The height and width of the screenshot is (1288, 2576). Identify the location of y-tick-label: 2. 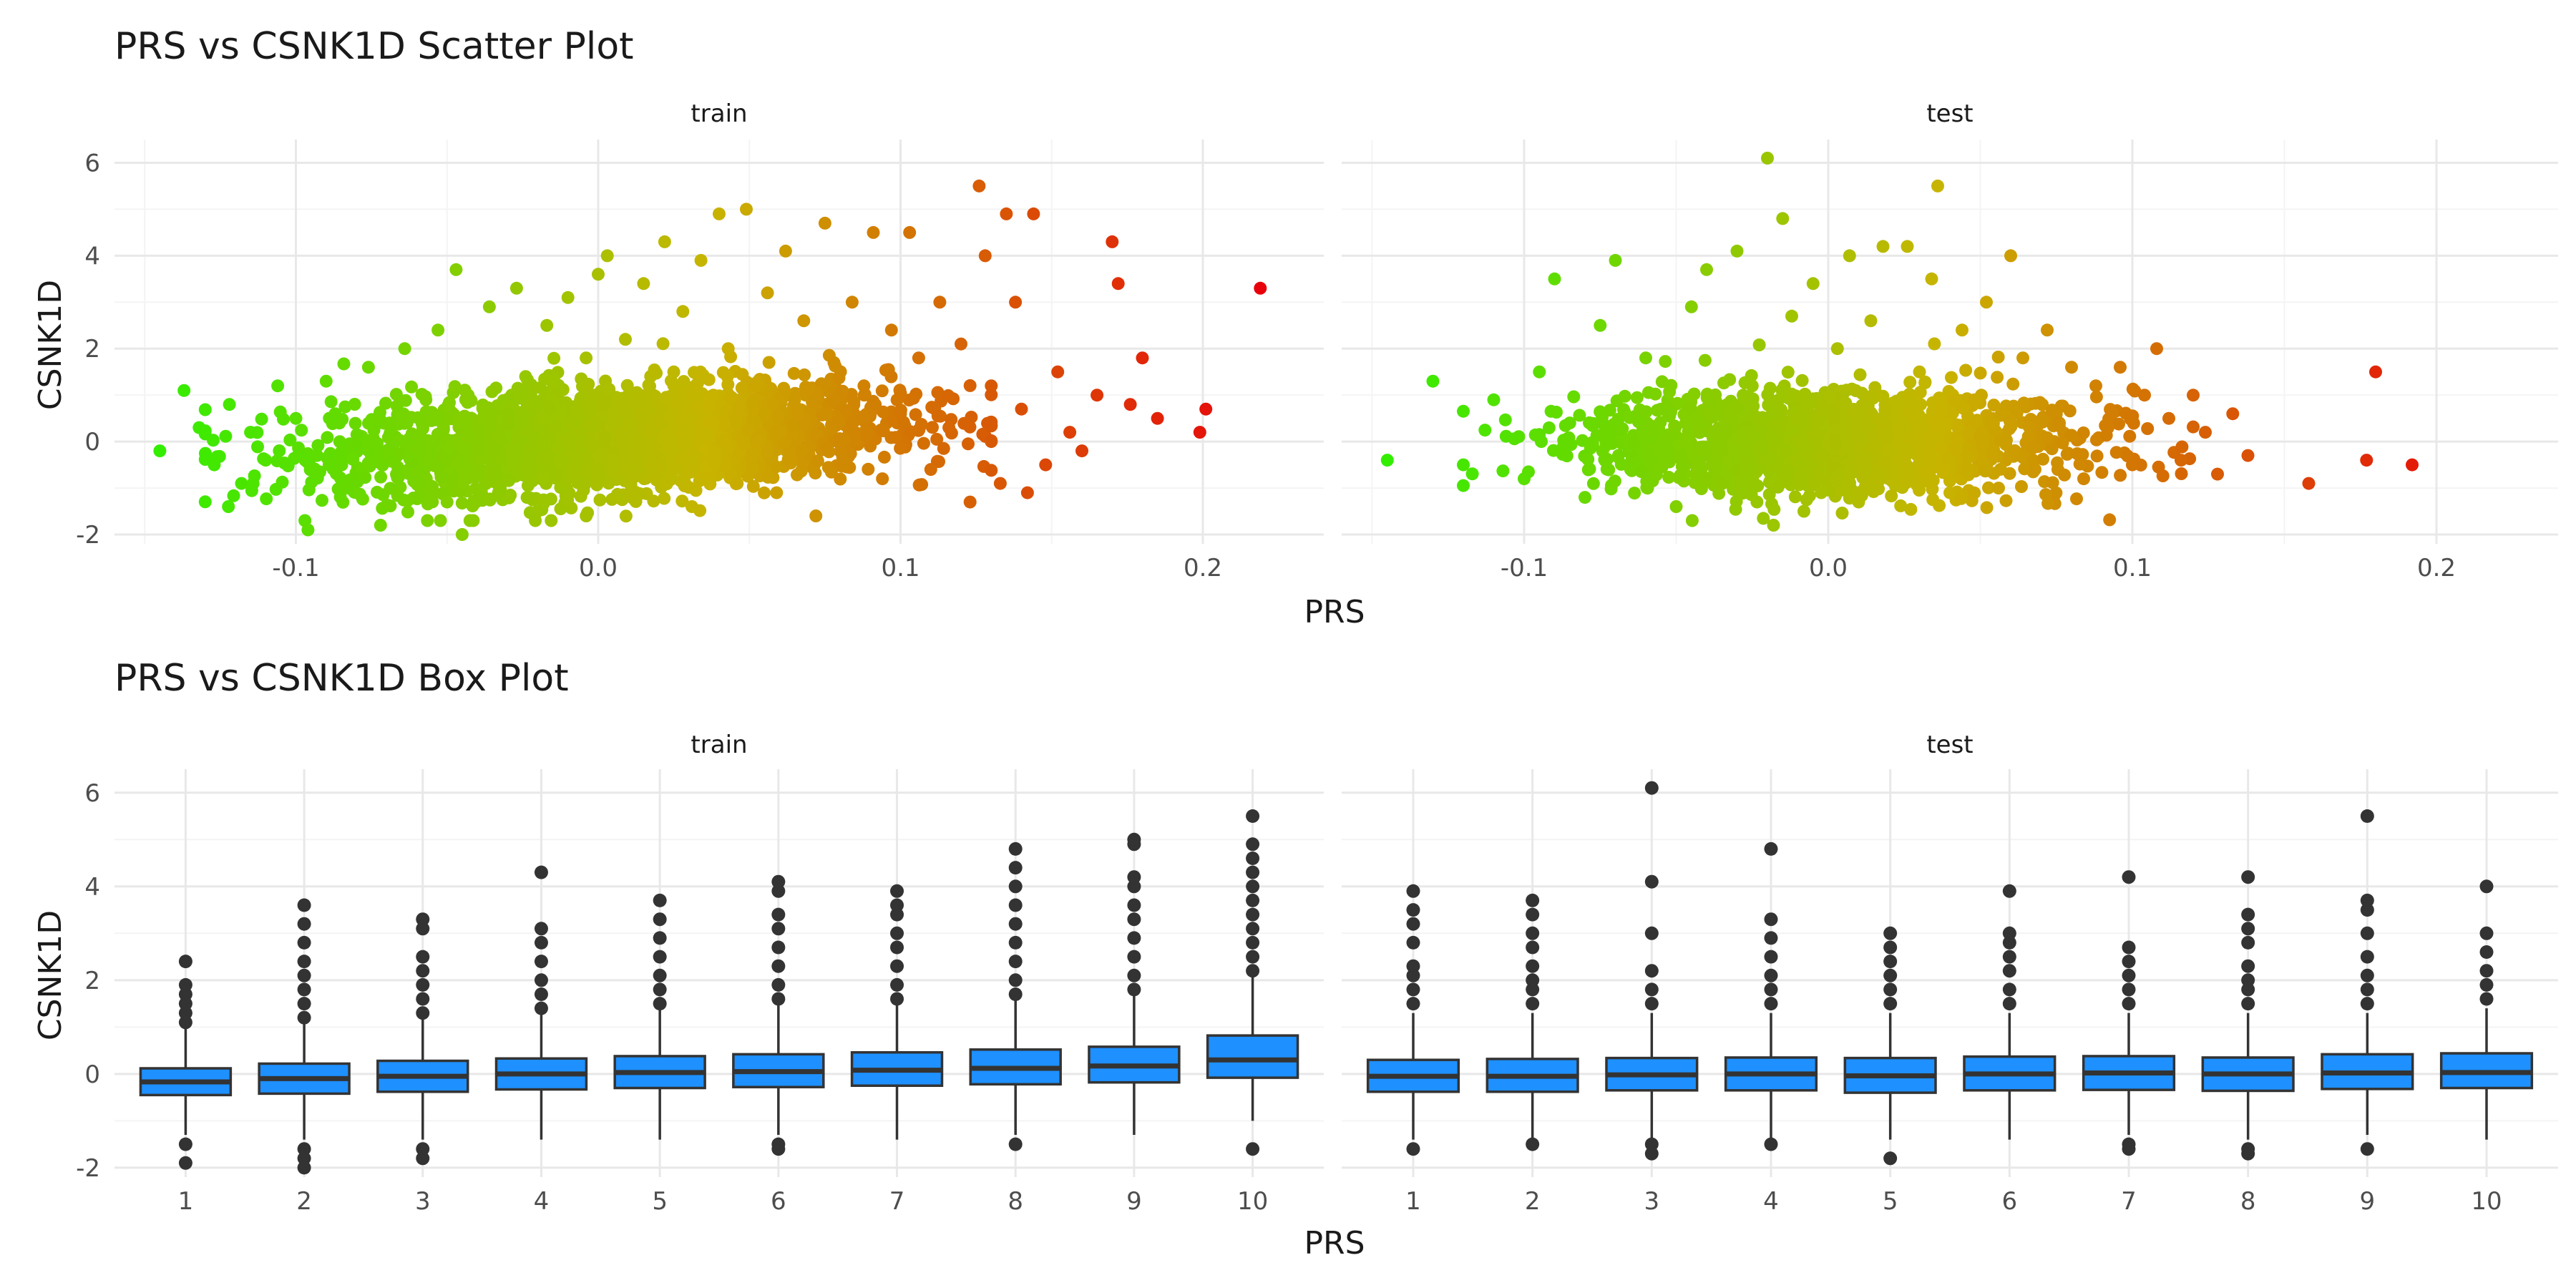
(92, 349).